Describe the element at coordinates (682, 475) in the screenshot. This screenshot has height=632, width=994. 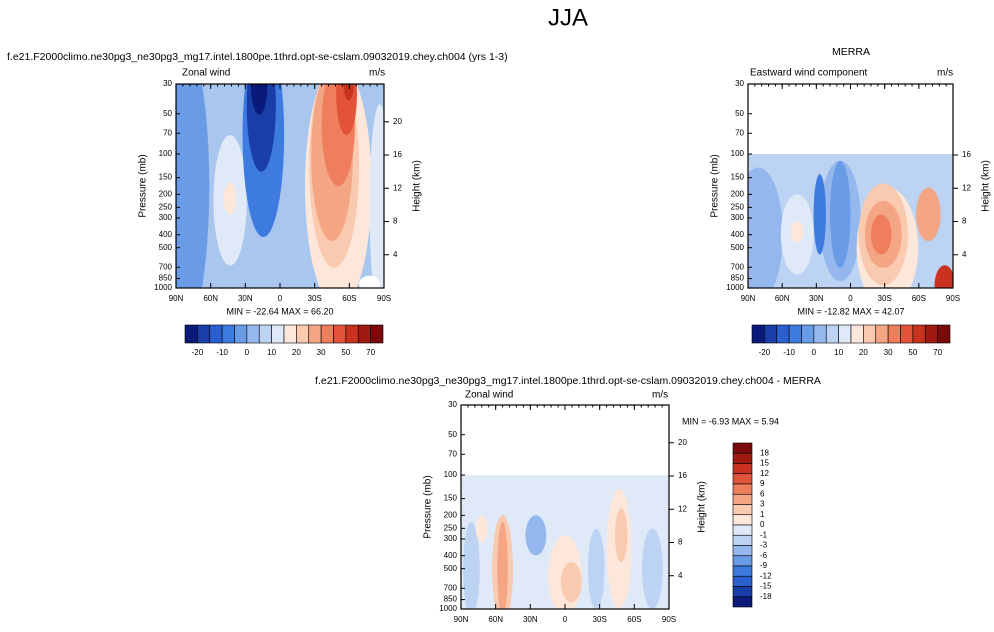
I see `y2-tick-label: 16` at that location.